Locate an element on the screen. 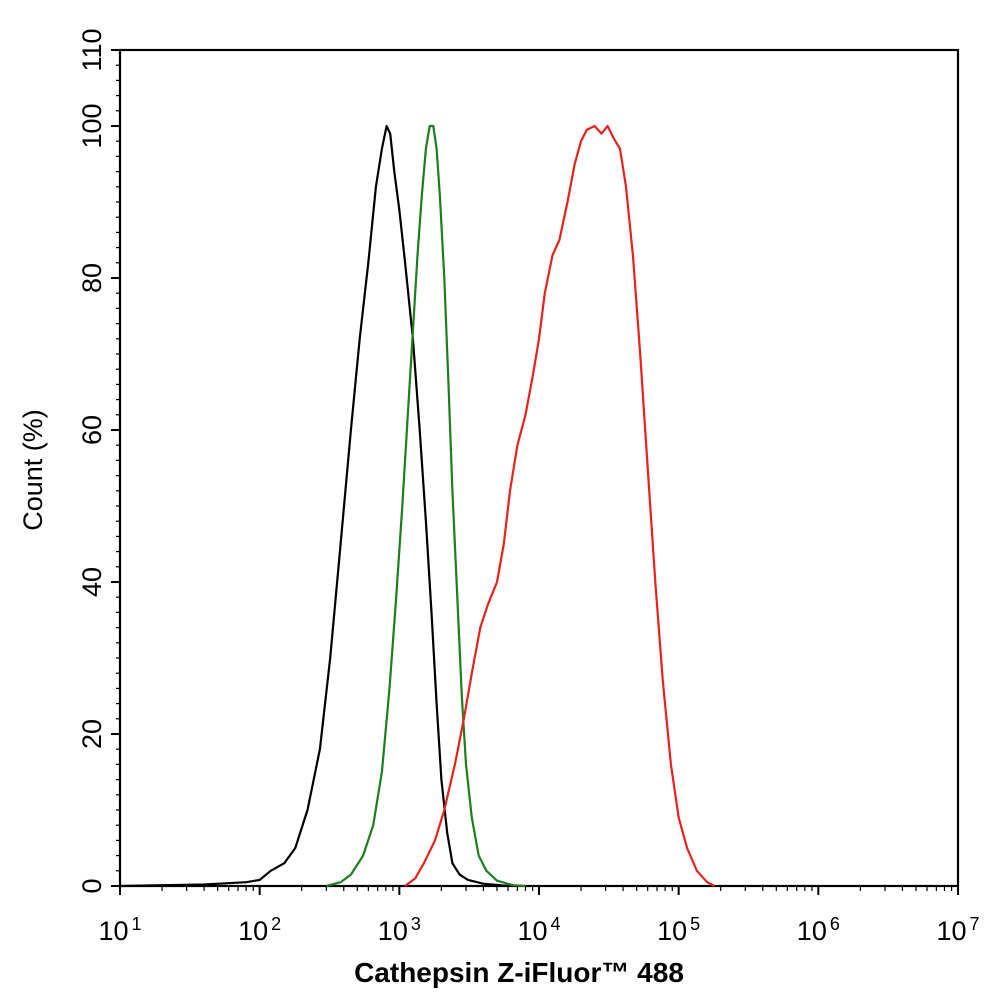  x-tick-label-1e7: 10 7 is located at coordinates (957, 930).